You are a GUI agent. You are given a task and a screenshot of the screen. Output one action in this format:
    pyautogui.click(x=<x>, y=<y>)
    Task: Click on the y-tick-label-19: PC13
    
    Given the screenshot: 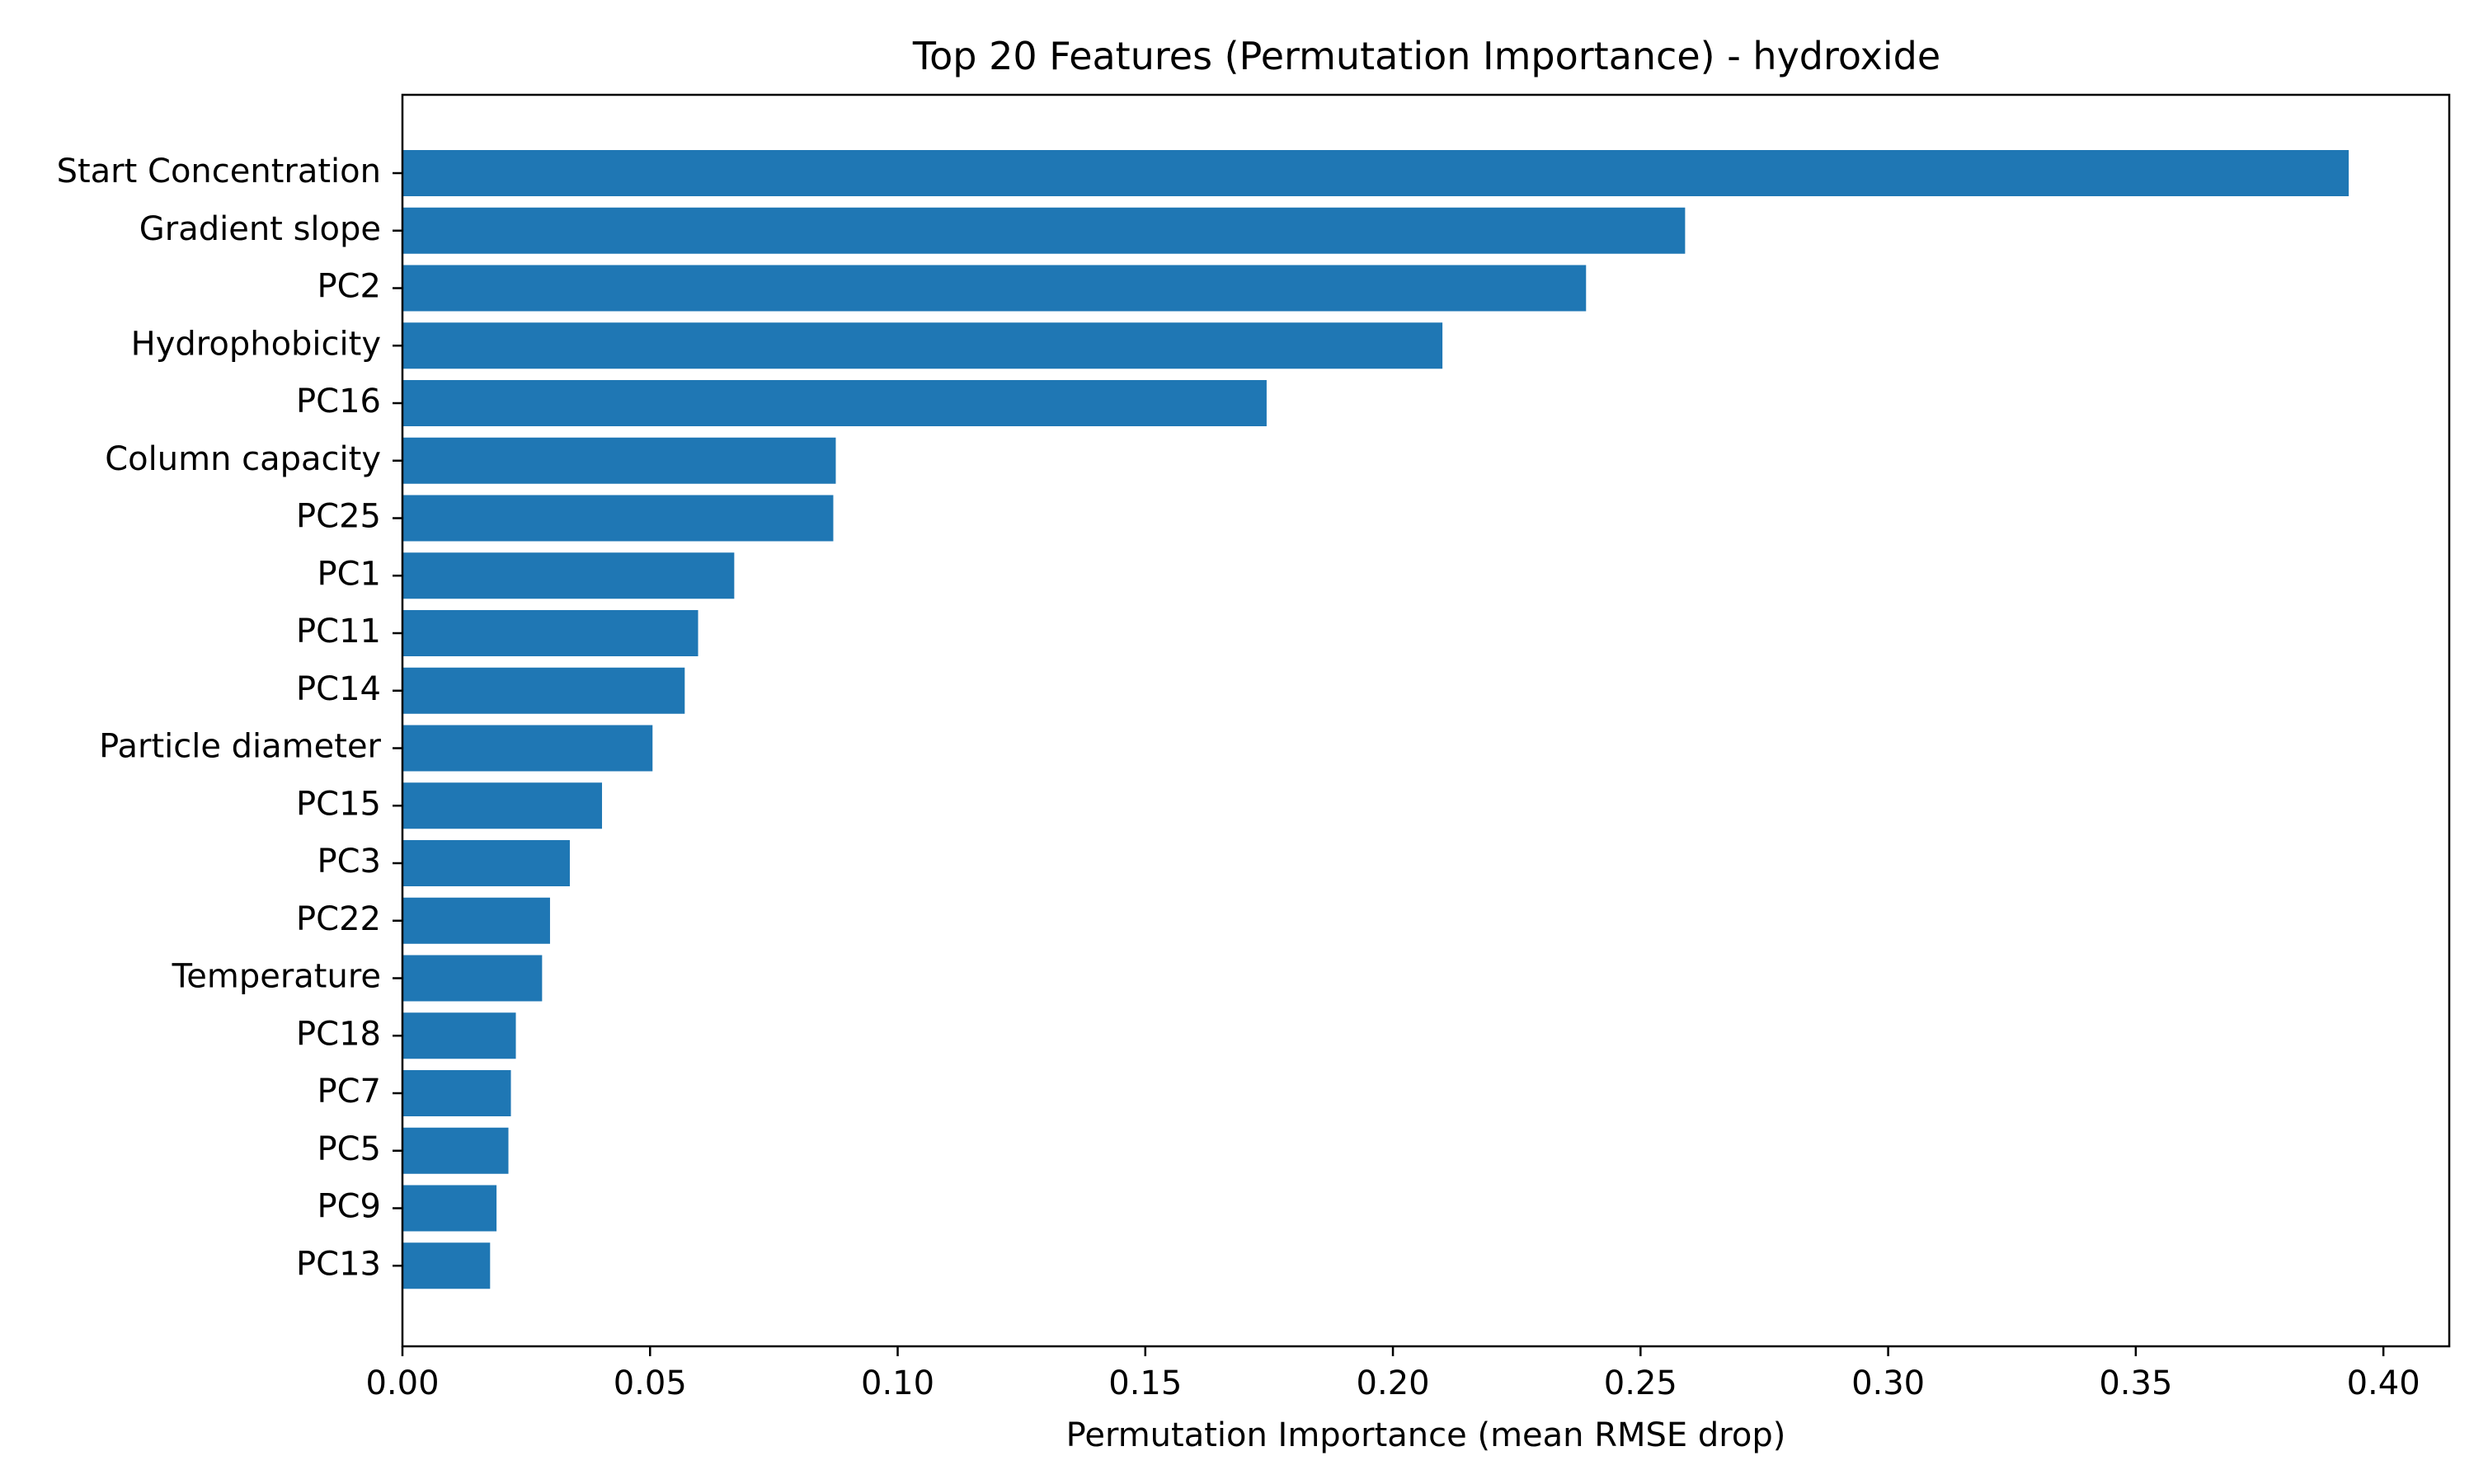 What is the action you would take?
    pyautogui.click(x=338, y=1264)
    